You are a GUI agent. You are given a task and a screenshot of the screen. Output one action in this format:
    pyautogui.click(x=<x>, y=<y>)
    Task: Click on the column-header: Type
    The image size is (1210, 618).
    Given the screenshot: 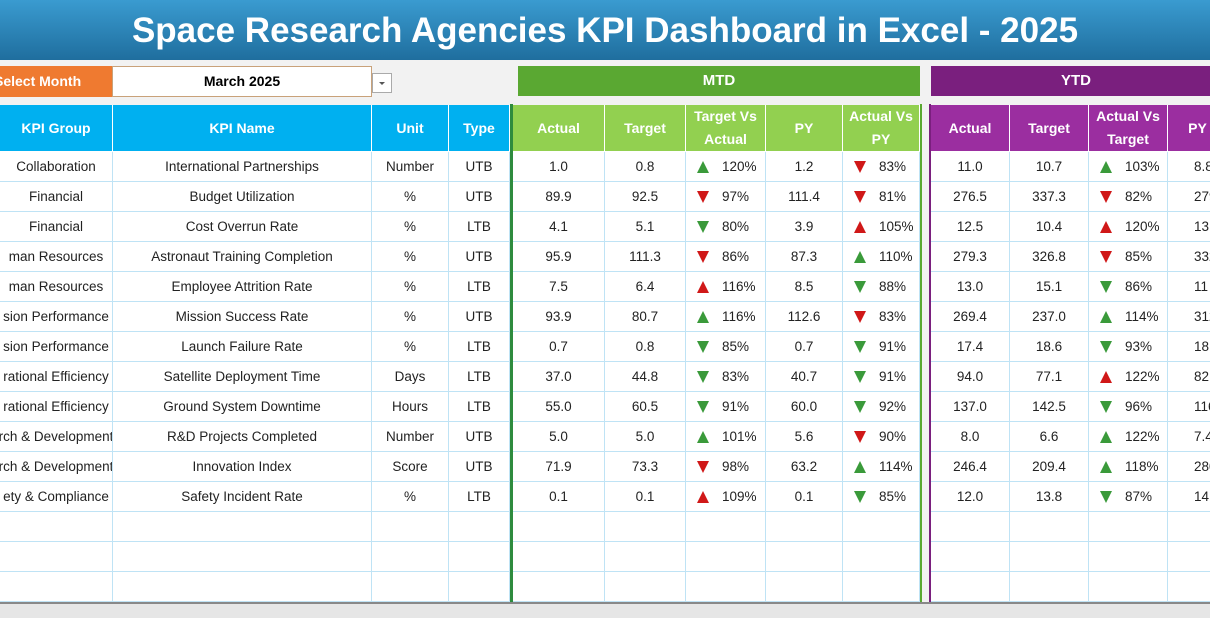 What is the action you would take?
    pyautogui.click(x=479, y=128)
    